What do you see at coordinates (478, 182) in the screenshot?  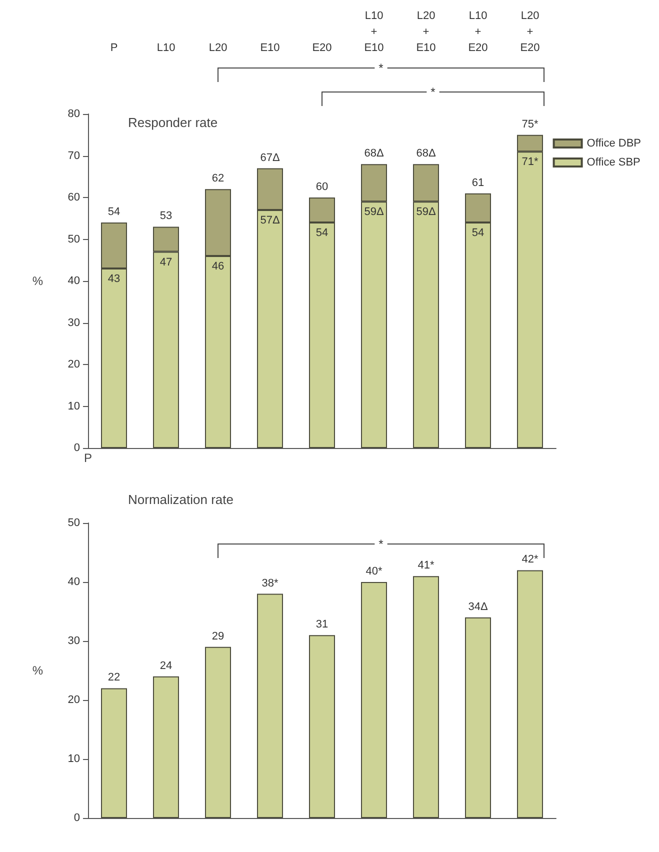 I see `total-label: 61` at bounding box center [478, 182].